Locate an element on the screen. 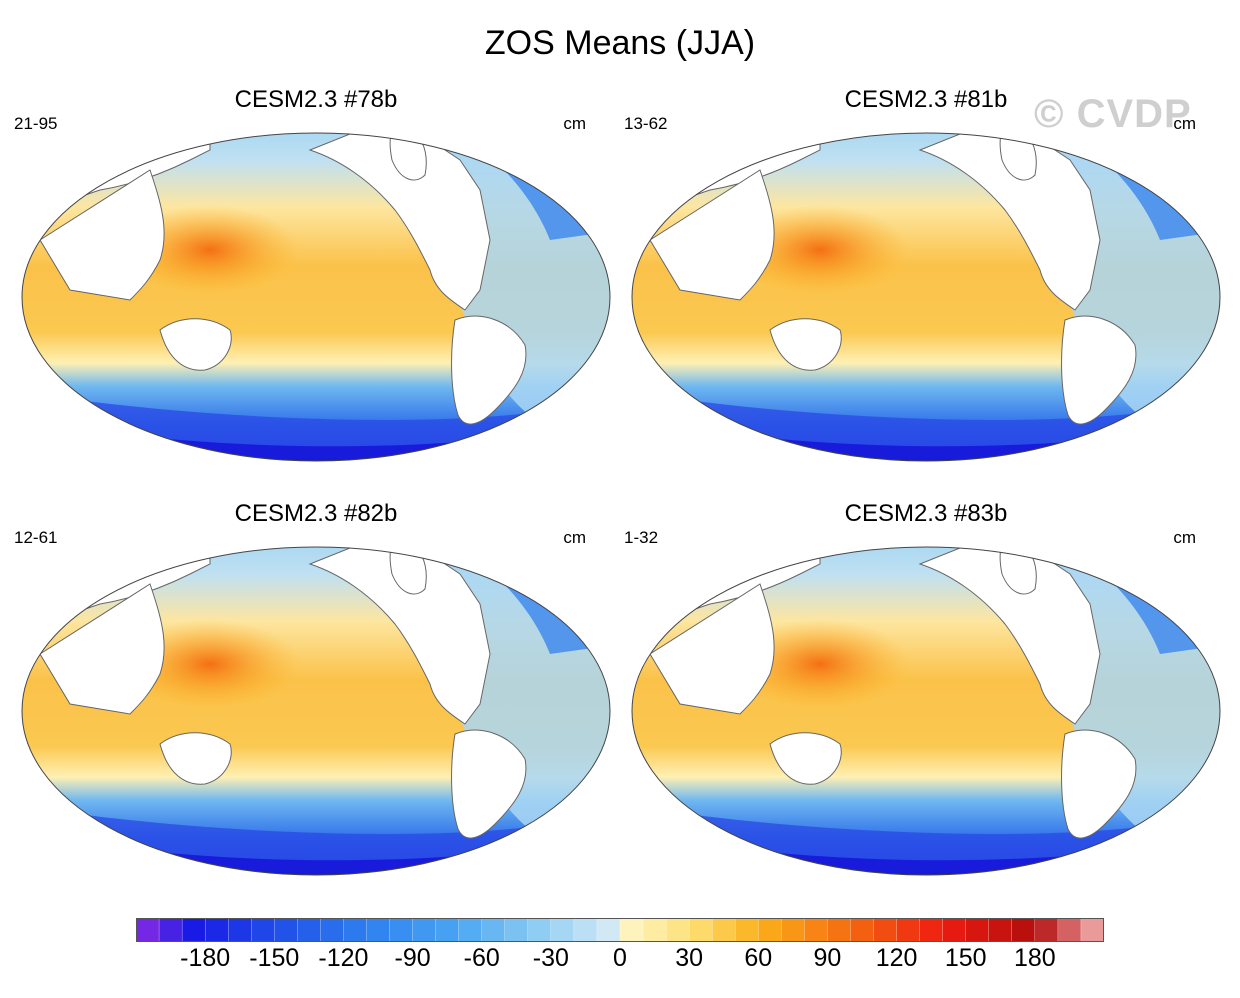 This screenshot has height=998, width=1240. colorbar-tick-label: 120 is located at coordinates (896, 958).